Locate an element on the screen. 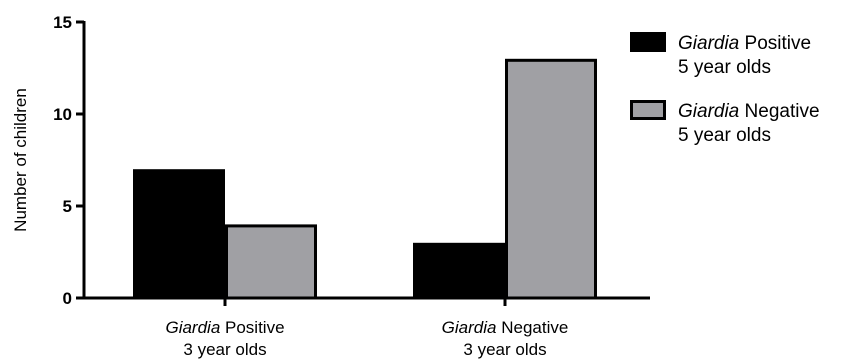 The image size is (844, 360). legend-label: Giardia Negative is located at coordinates (749, 111).